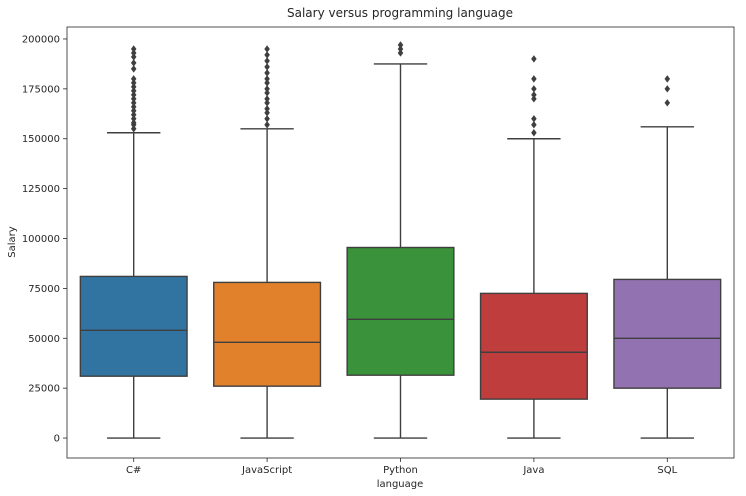 The height and width of the screenshot is (496, 746). Describe the element at coordinates (533, 247) in the screenshot. I see `box-java` at that location.